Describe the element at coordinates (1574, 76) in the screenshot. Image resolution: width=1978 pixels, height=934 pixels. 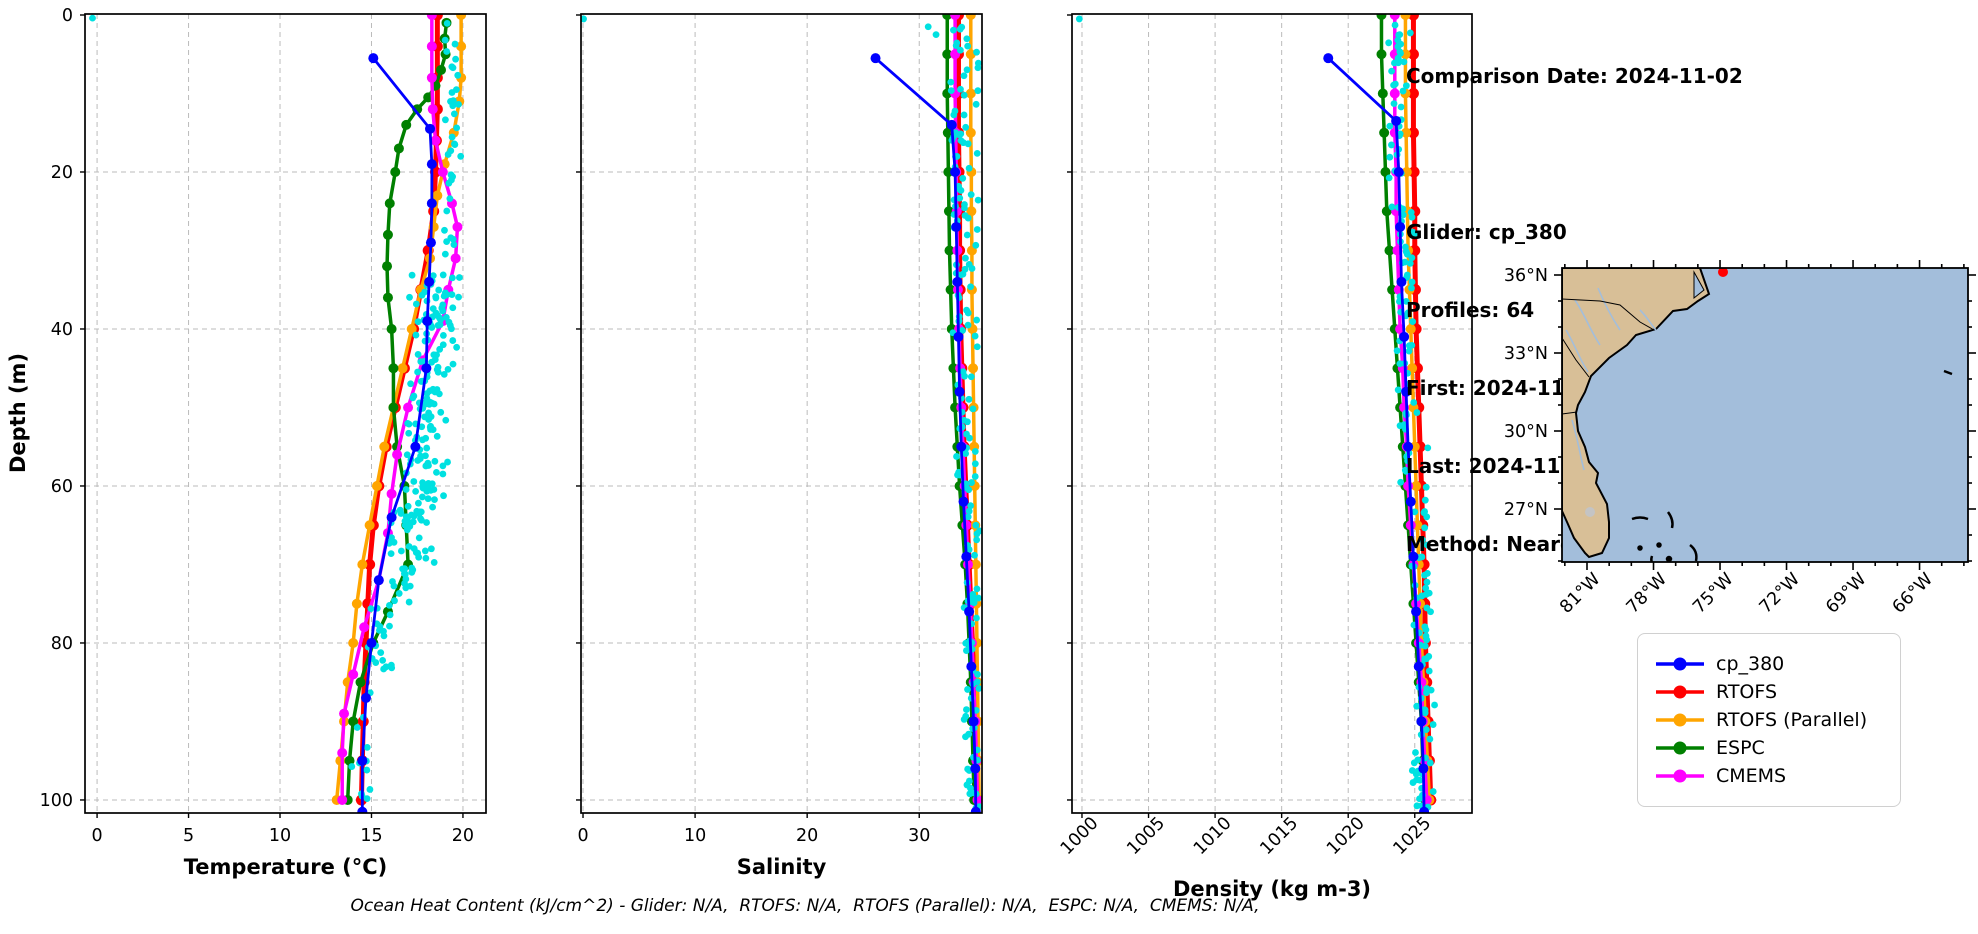
I see `comparison-date: Comparison Date: 2024-11-02` at that location.